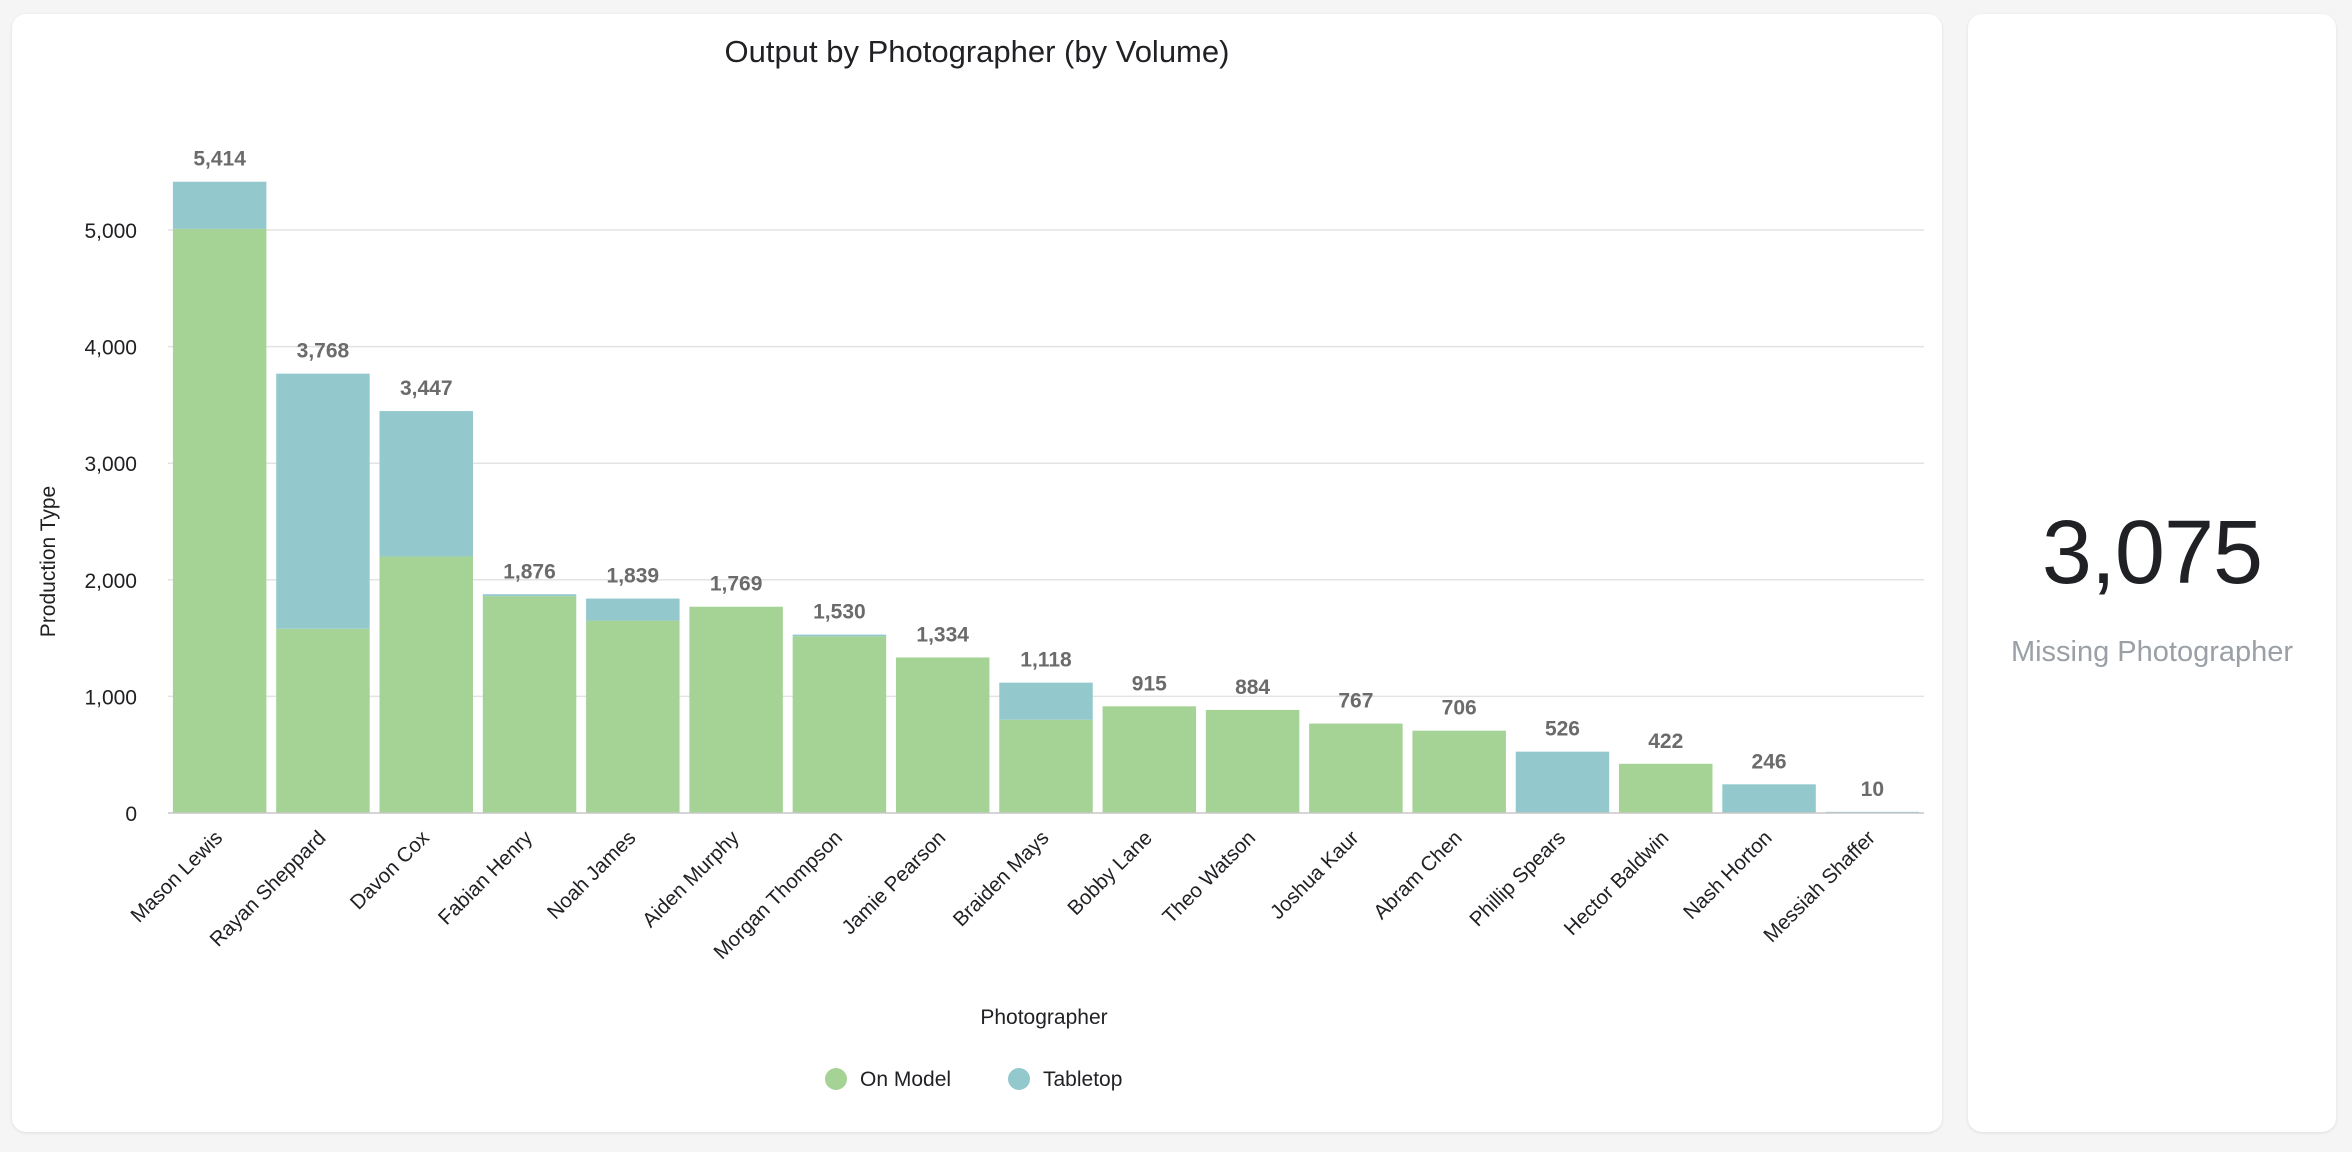 The height and width of the screenshot is (1152, 2352). Describe the element at coordinates (893, 882) in the screenshot. I see `x-tick-label: Jamie Pearson` at that location.